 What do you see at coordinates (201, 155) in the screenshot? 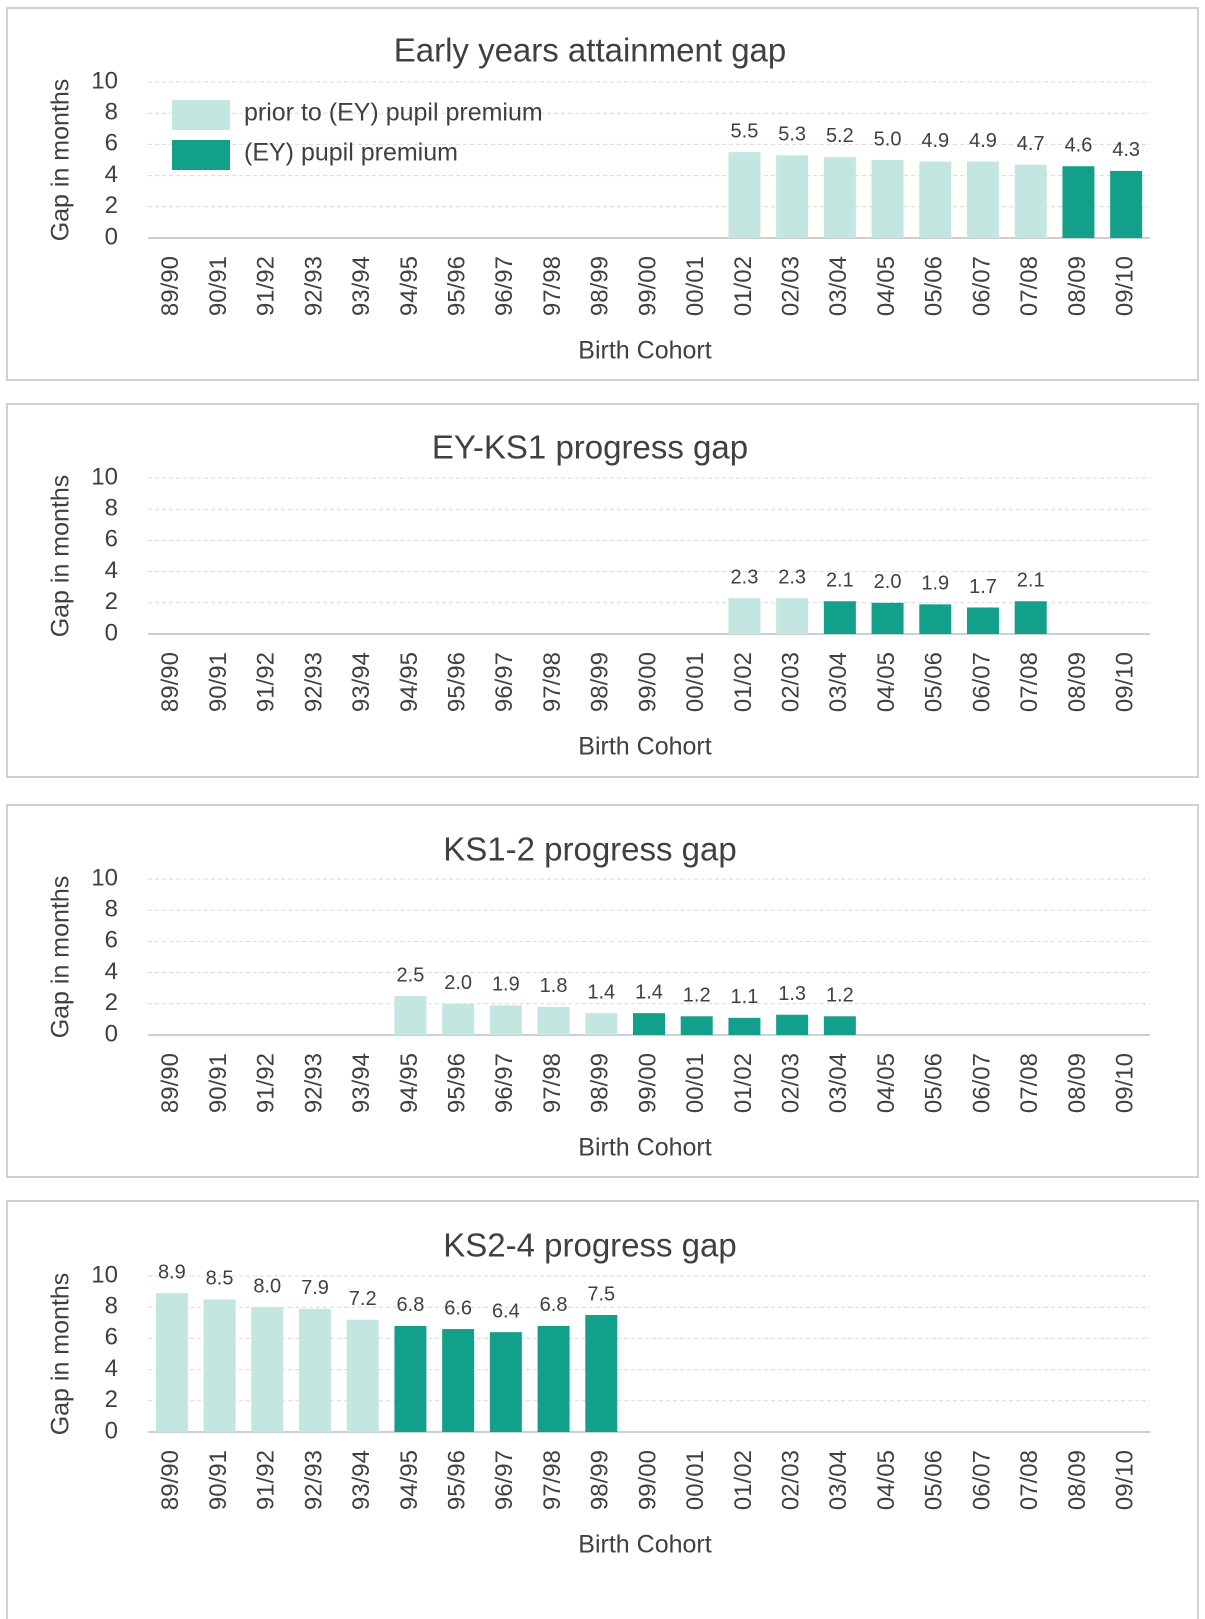
I see `legend-swatch` at bounding box center [201, 155].